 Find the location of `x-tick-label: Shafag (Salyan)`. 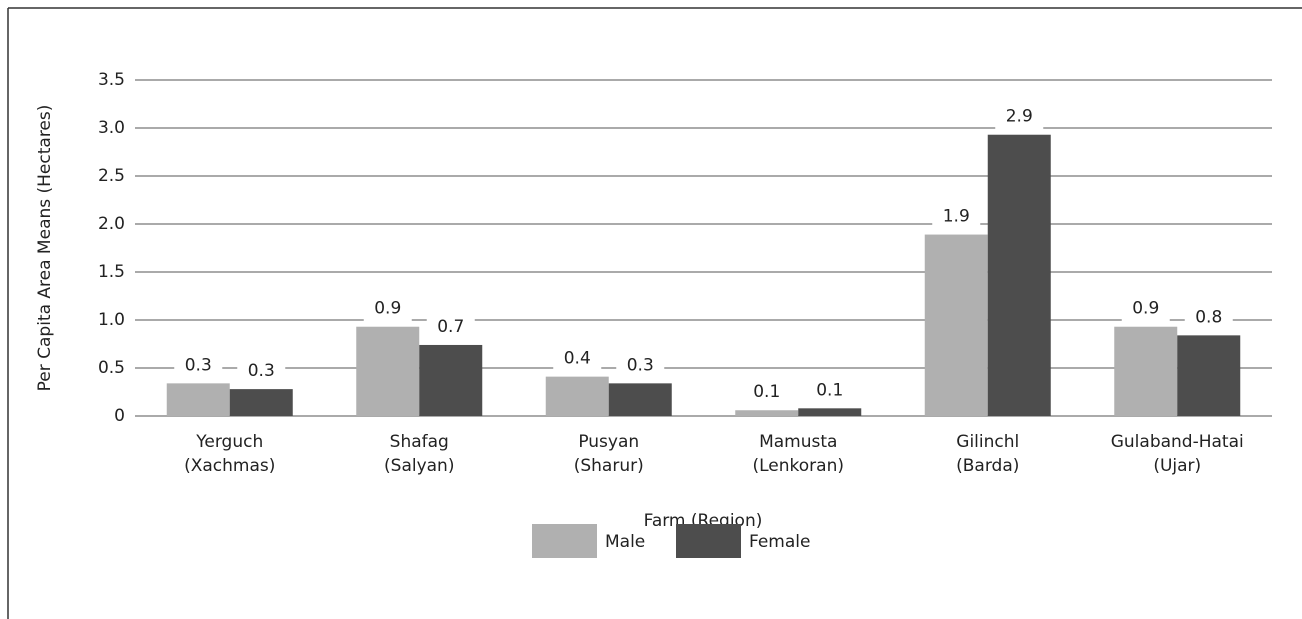

x-tick-label: Shafag (Salyan) is located at coordinates (419, 454).